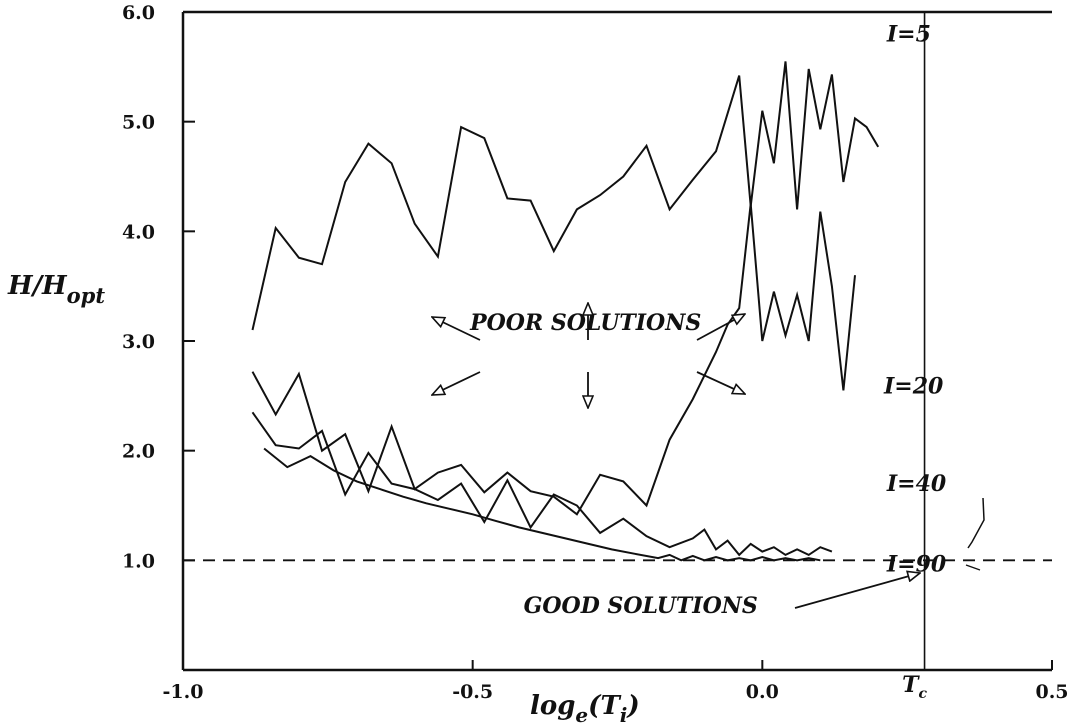 This screenshot has width=1078, height=726. I want to click on poor-solutions-annotation: POOR SOLUTIONS, so click(585, 323).